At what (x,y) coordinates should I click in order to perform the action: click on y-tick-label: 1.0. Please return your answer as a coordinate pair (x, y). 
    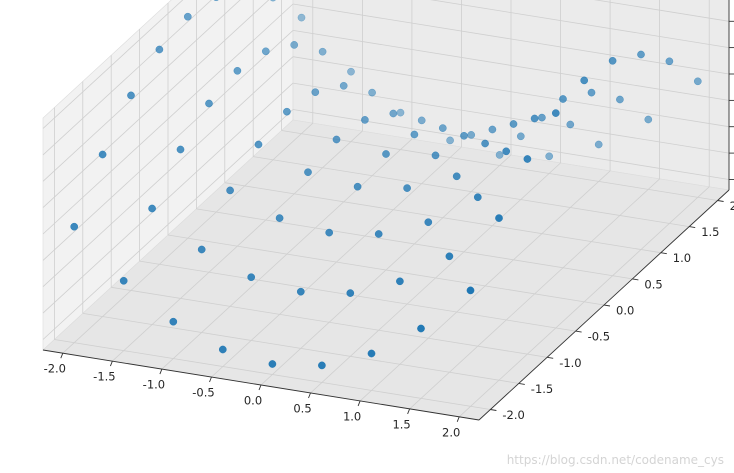
    Looking at the image, I should click on (682, 258).